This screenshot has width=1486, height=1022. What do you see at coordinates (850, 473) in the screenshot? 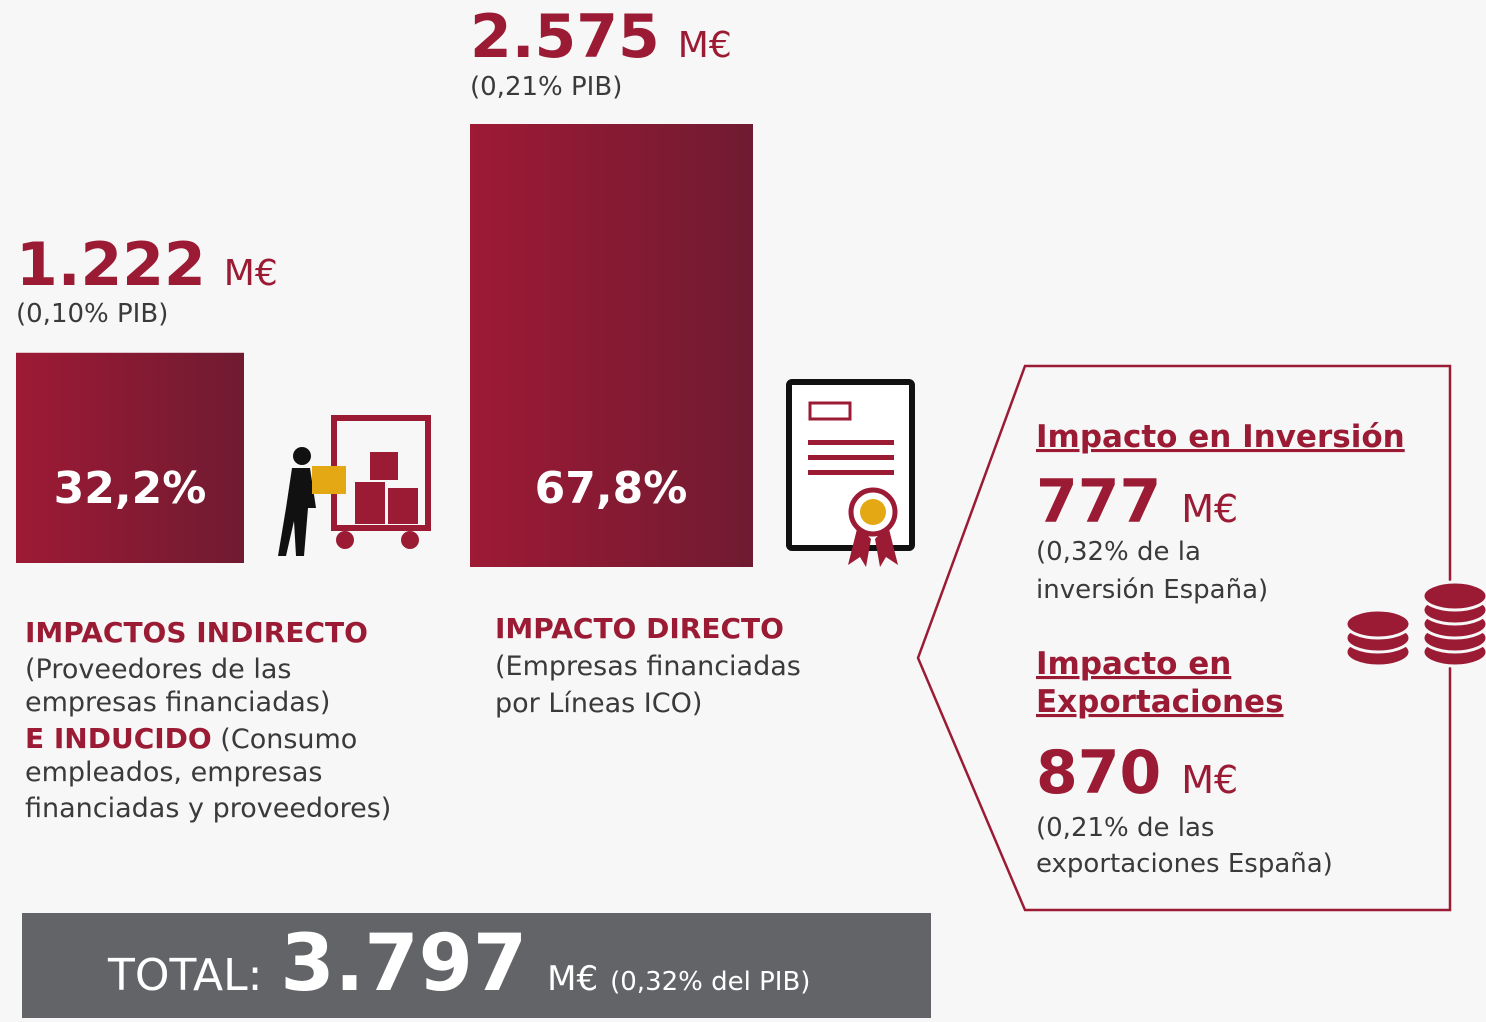
I see `certificate-icon` at bounding box center [850, 473].